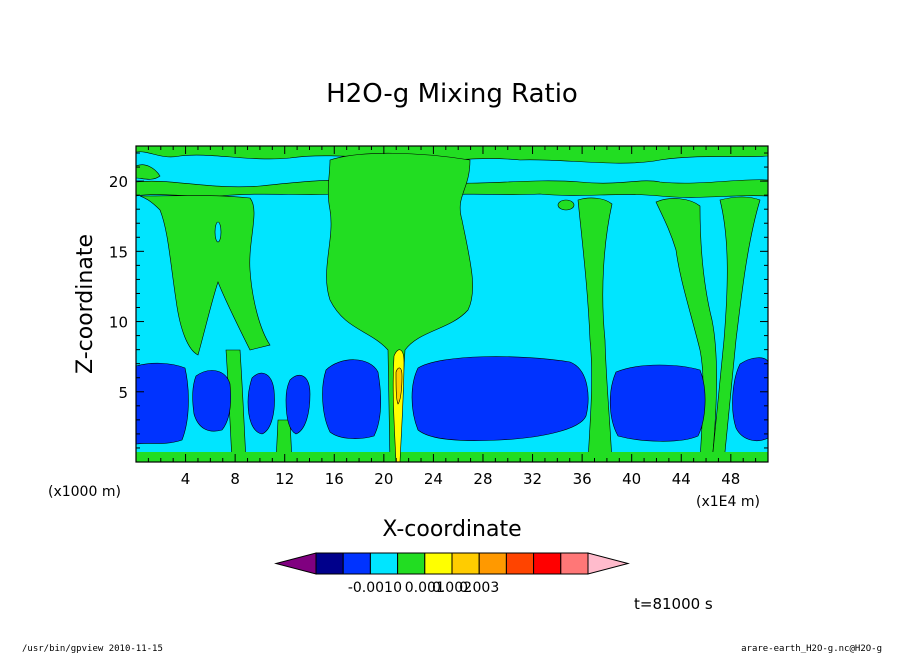 The image size is (904, 654). Describe the element at coordinates (673, 604) in the screenshot. I see `time-label: t=81000 s` at that location.